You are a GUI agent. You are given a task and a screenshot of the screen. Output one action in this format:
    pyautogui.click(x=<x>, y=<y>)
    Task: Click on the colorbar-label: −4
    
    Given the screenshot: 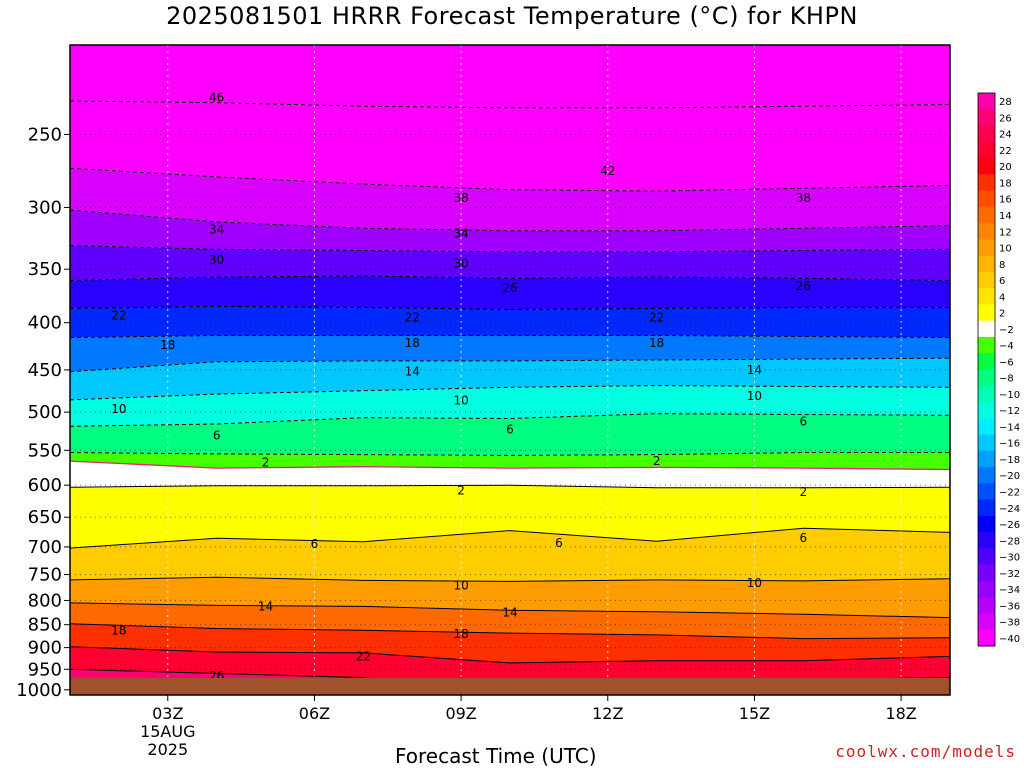 What is the action you would take?
    pyautogui.click(x=1006, y=346)
    